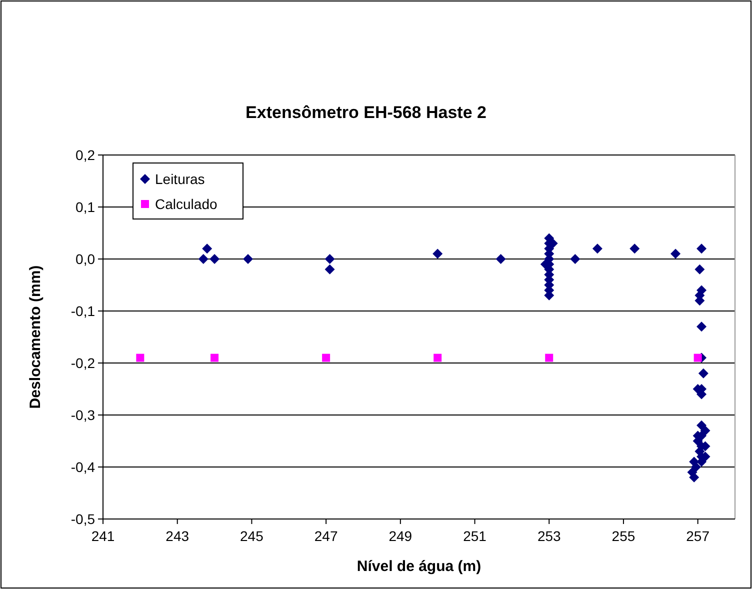  I want to click on x-tick-label: 251, so click(475, 536).